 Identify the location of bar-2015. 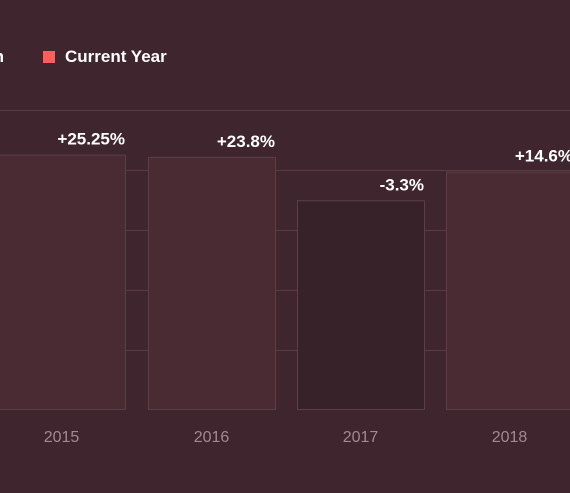
(63, 282).